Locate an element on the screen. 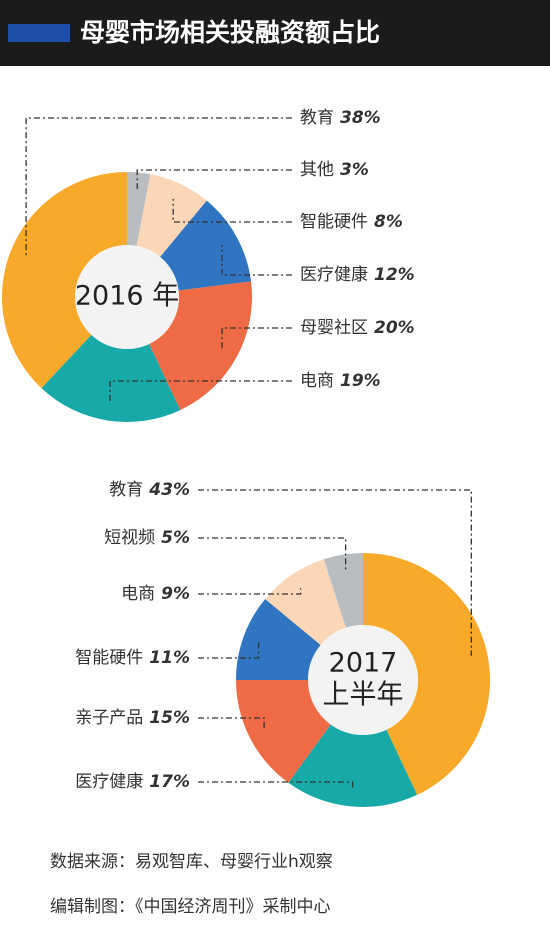 This screenshot has height=935, width=550. header-bar is located at coordinates (275, 33).